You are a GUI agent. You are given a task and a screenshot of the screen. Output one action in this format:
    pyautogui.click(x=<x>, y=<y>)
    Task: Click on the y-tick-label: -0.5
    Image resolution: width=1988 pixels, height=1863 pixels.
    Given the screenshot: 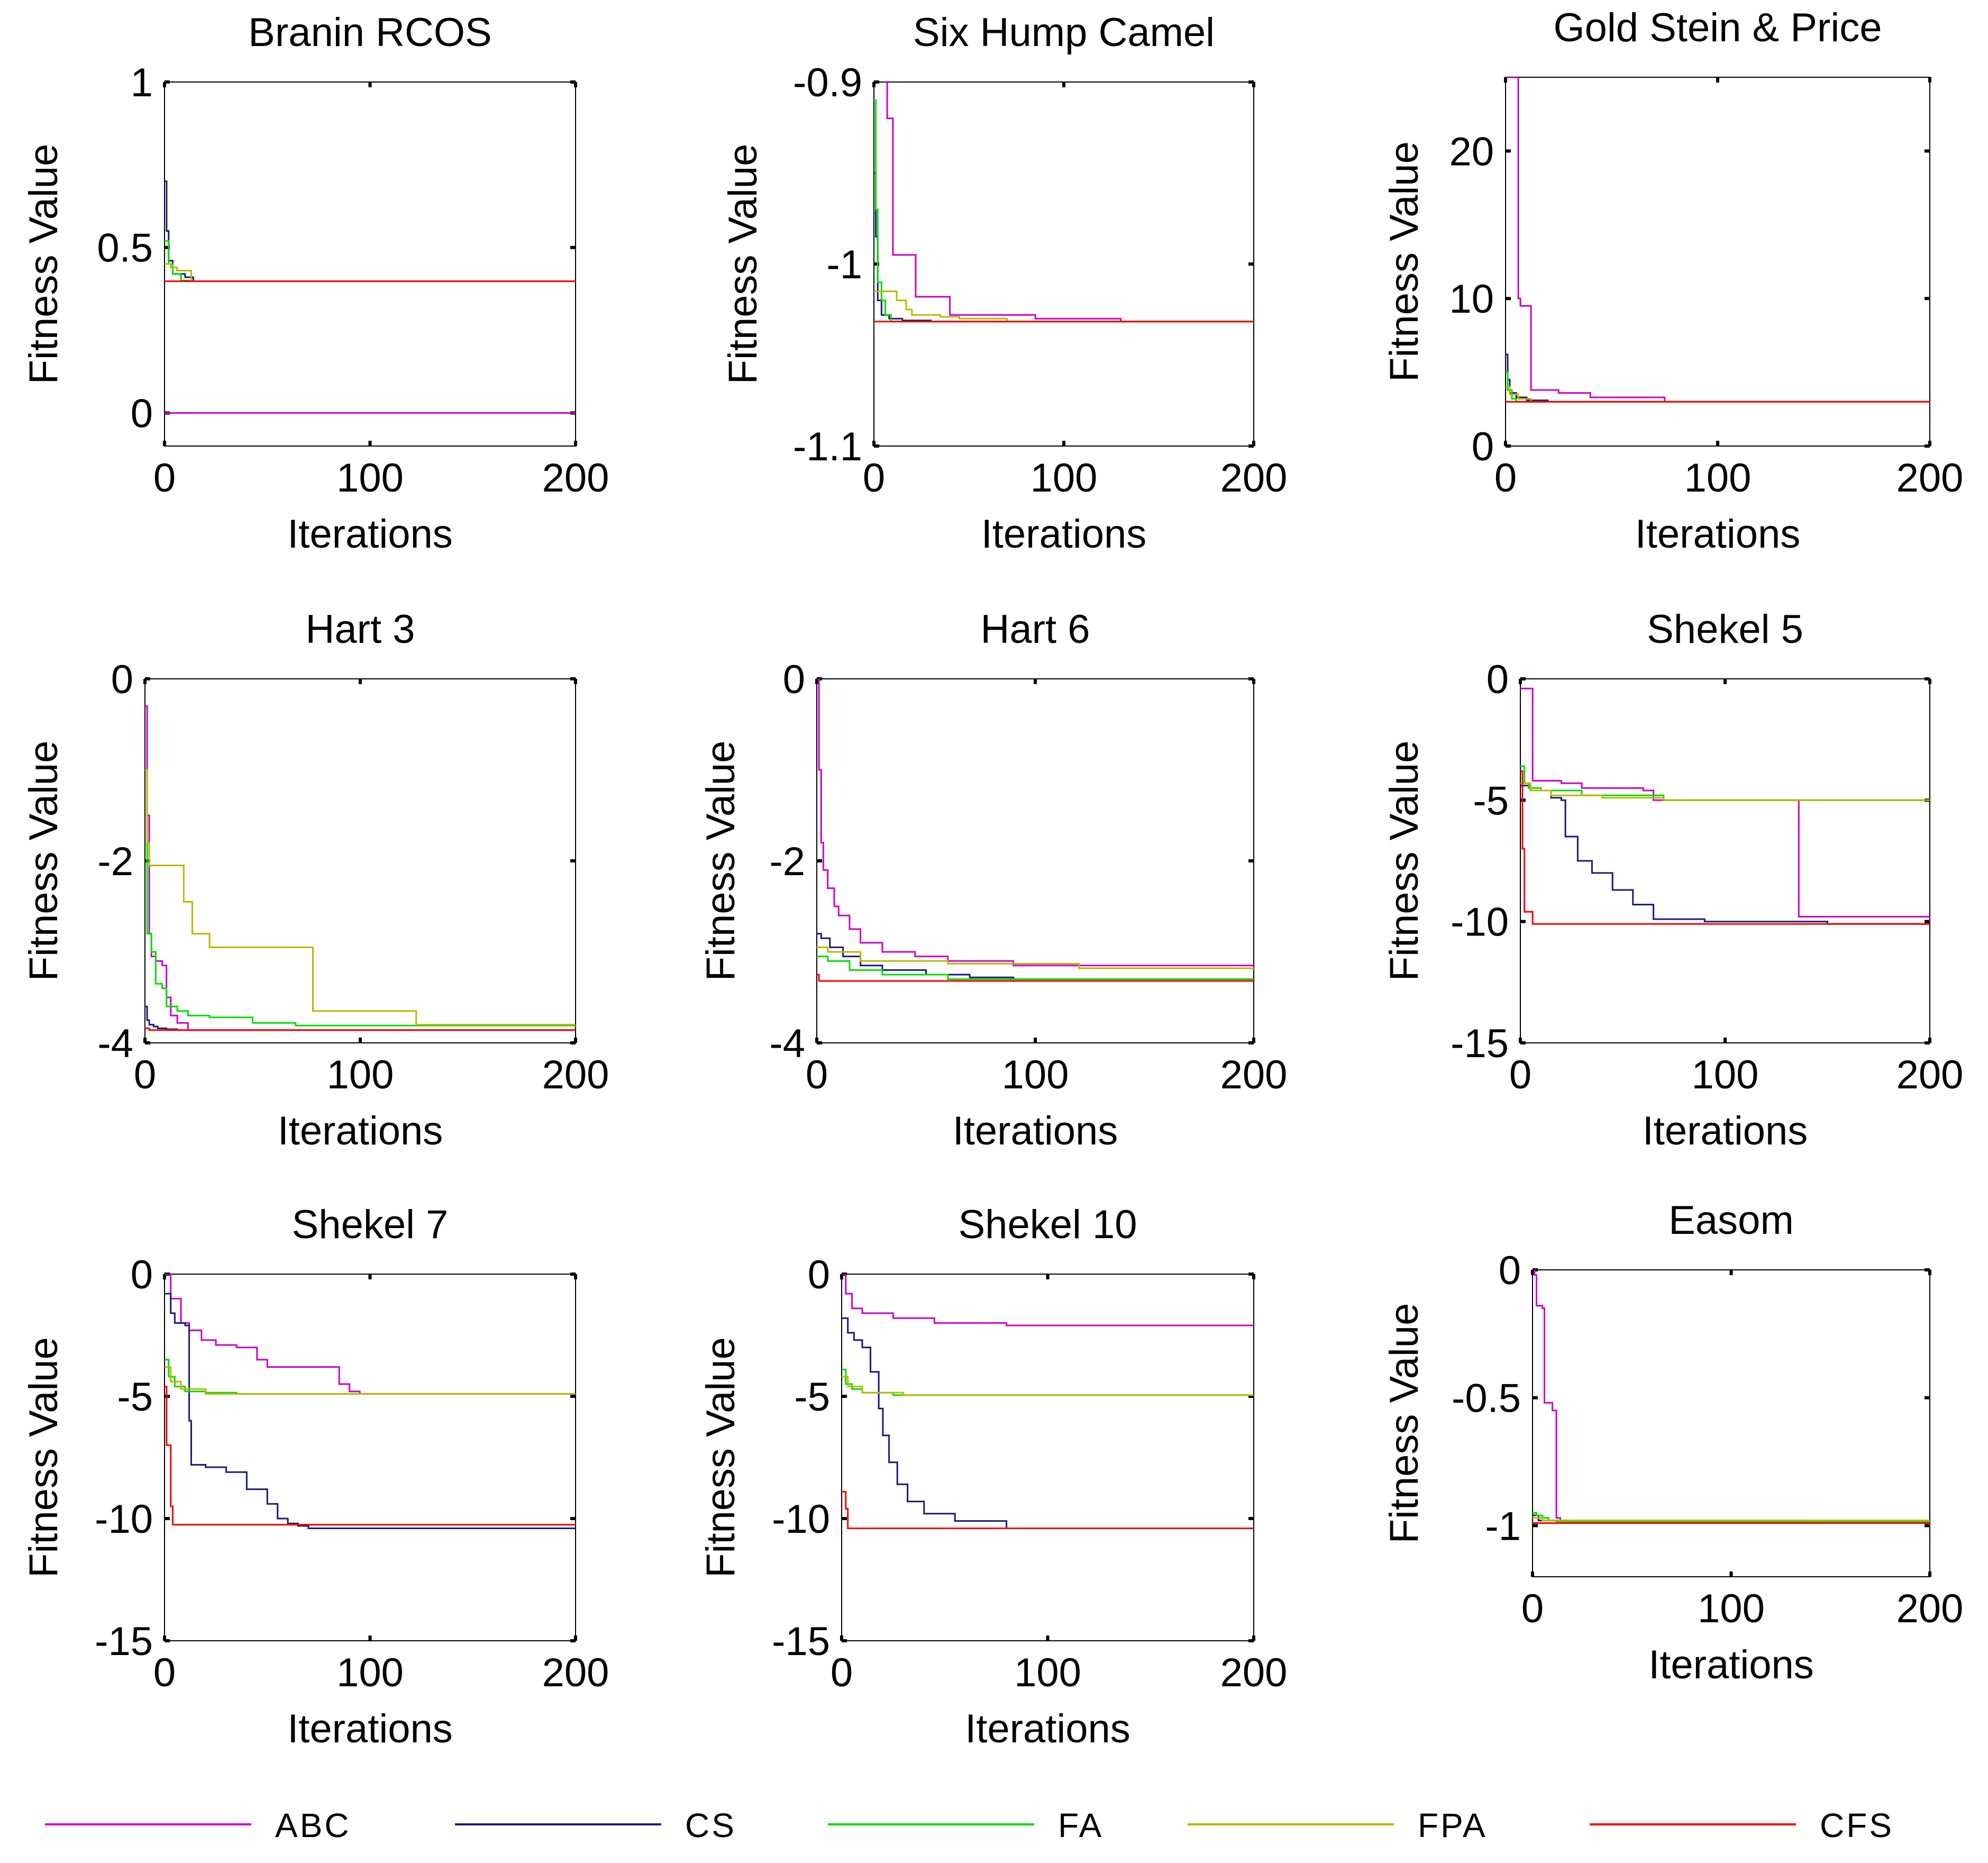 What is the action you would take?
    pyautogui.click(x=1486, y=1398)
    